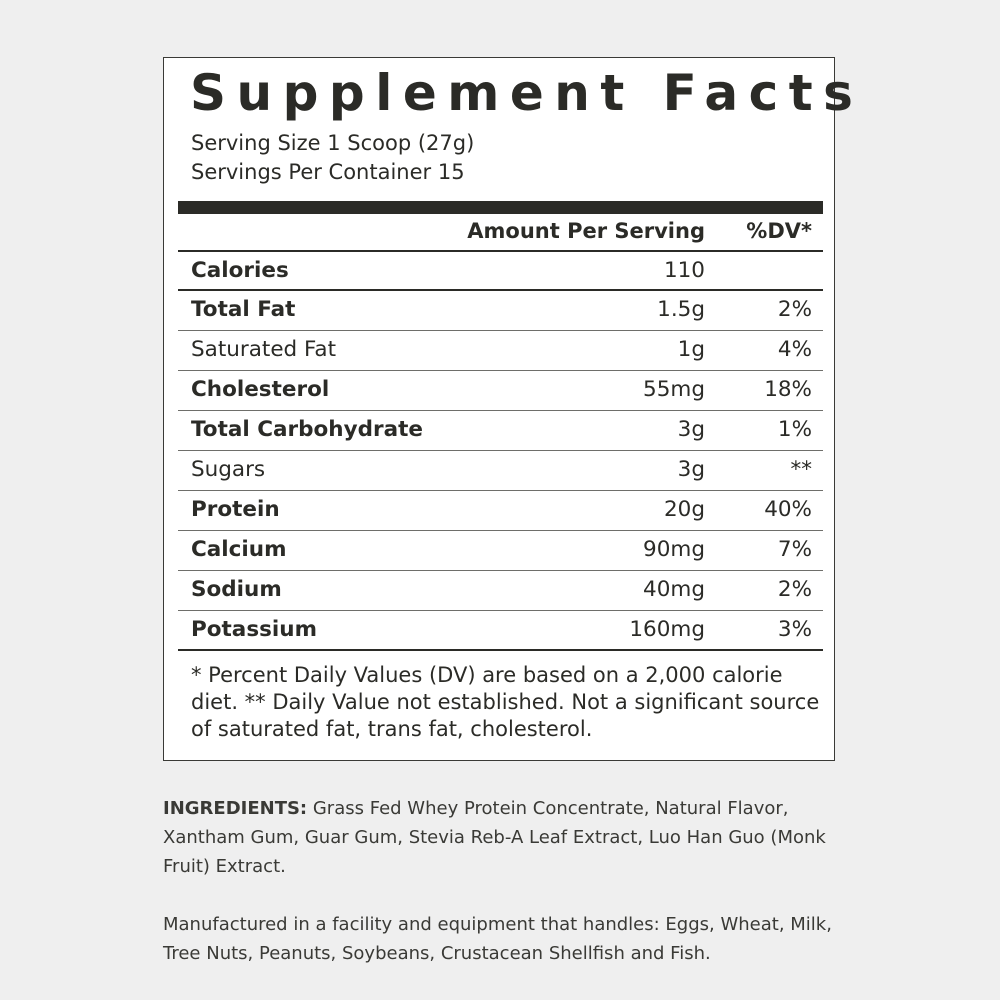 The width and height of the screenshot is (1000, 1000). I want to click on nutrient-amount: 1g, so click(691, 349).